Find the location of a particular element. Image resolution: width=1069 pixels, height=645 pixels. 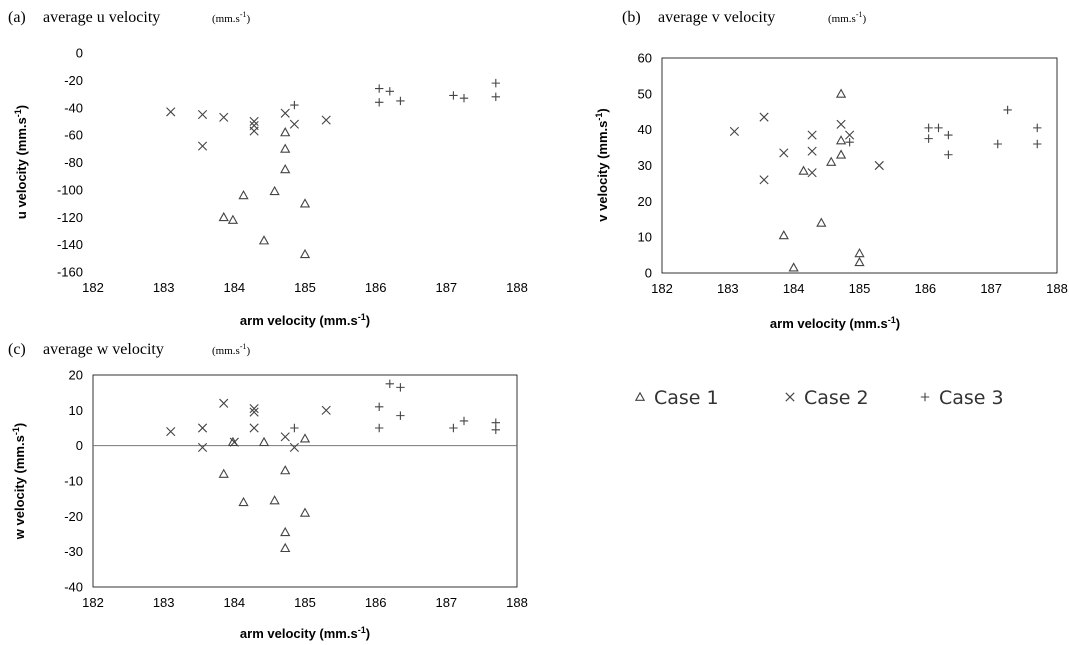

chart-a-xtick-label: 184 is located at coordinates (234, 287).